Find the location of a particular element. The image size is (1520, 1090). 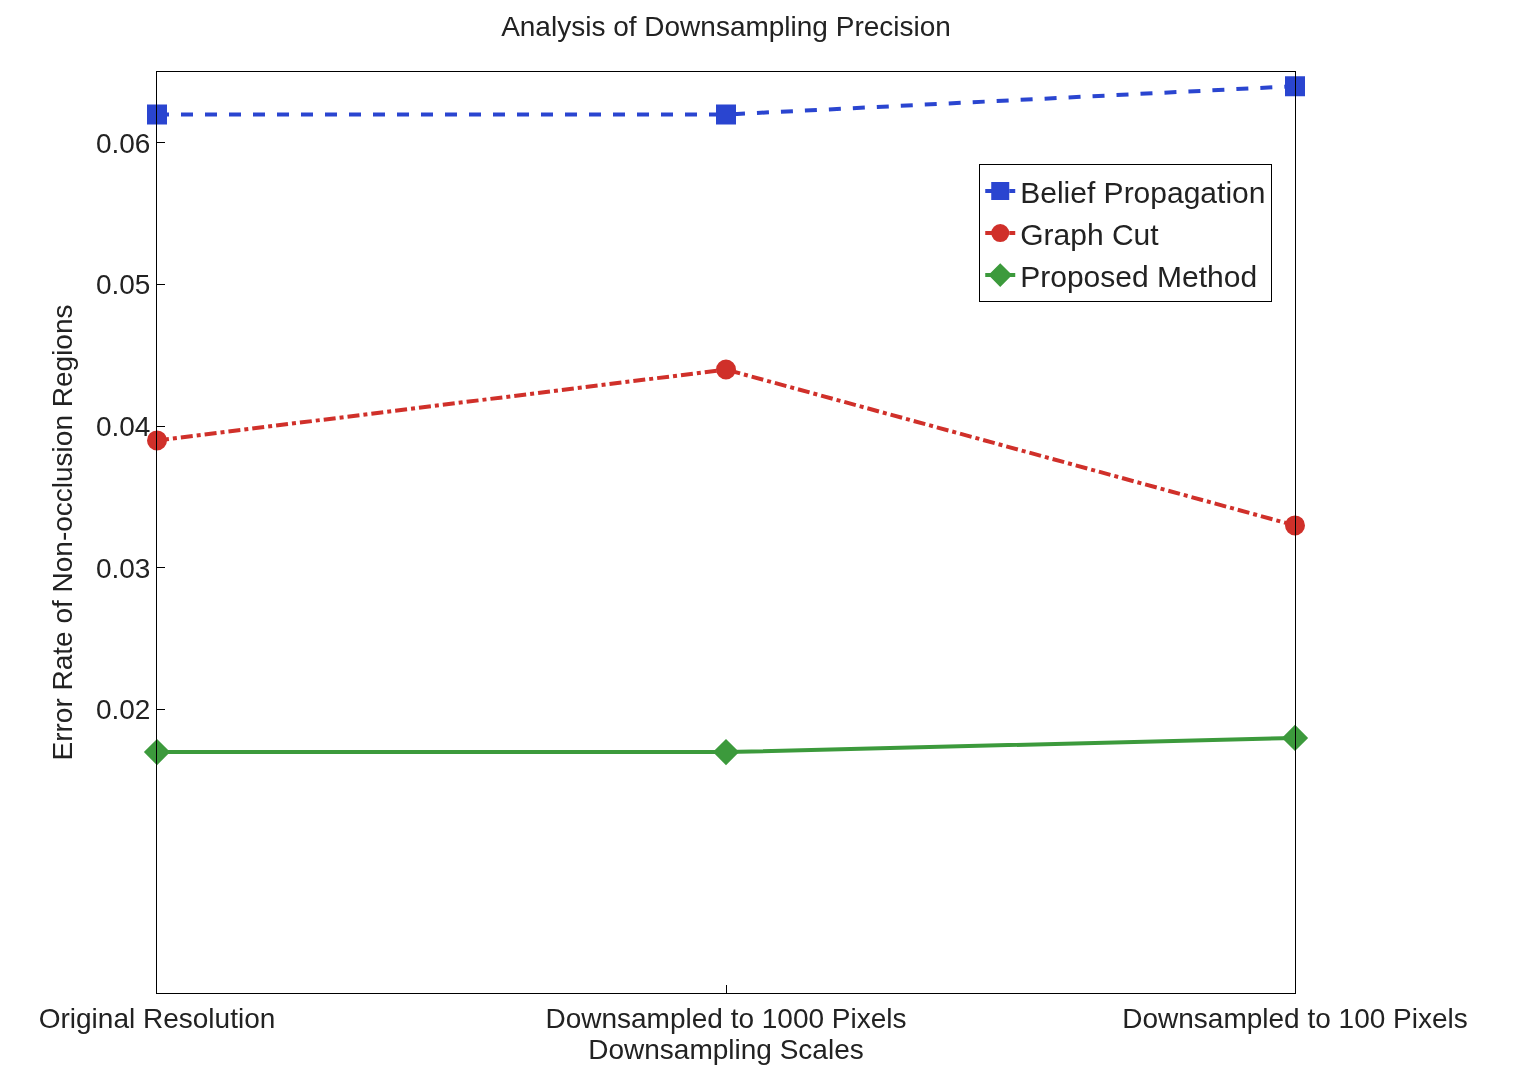

legend-label: Proposed Method is located at coordinates (1139, 276).